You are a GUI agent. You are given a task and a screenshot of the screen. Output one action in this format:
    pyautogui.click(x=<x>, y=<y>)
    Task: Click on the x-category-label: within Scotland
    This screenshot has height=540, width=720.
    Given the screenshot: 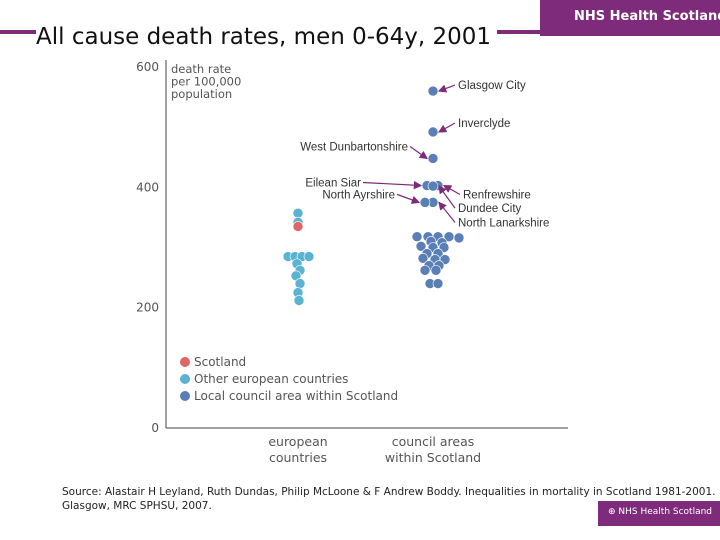 What is the action you would take?
    pyautogui.click(x=433, y=457)
    